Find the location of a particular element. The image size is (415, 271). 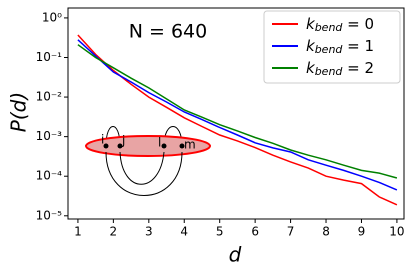

legend-label: kbend = 2 is located at coordinates (340, 69).